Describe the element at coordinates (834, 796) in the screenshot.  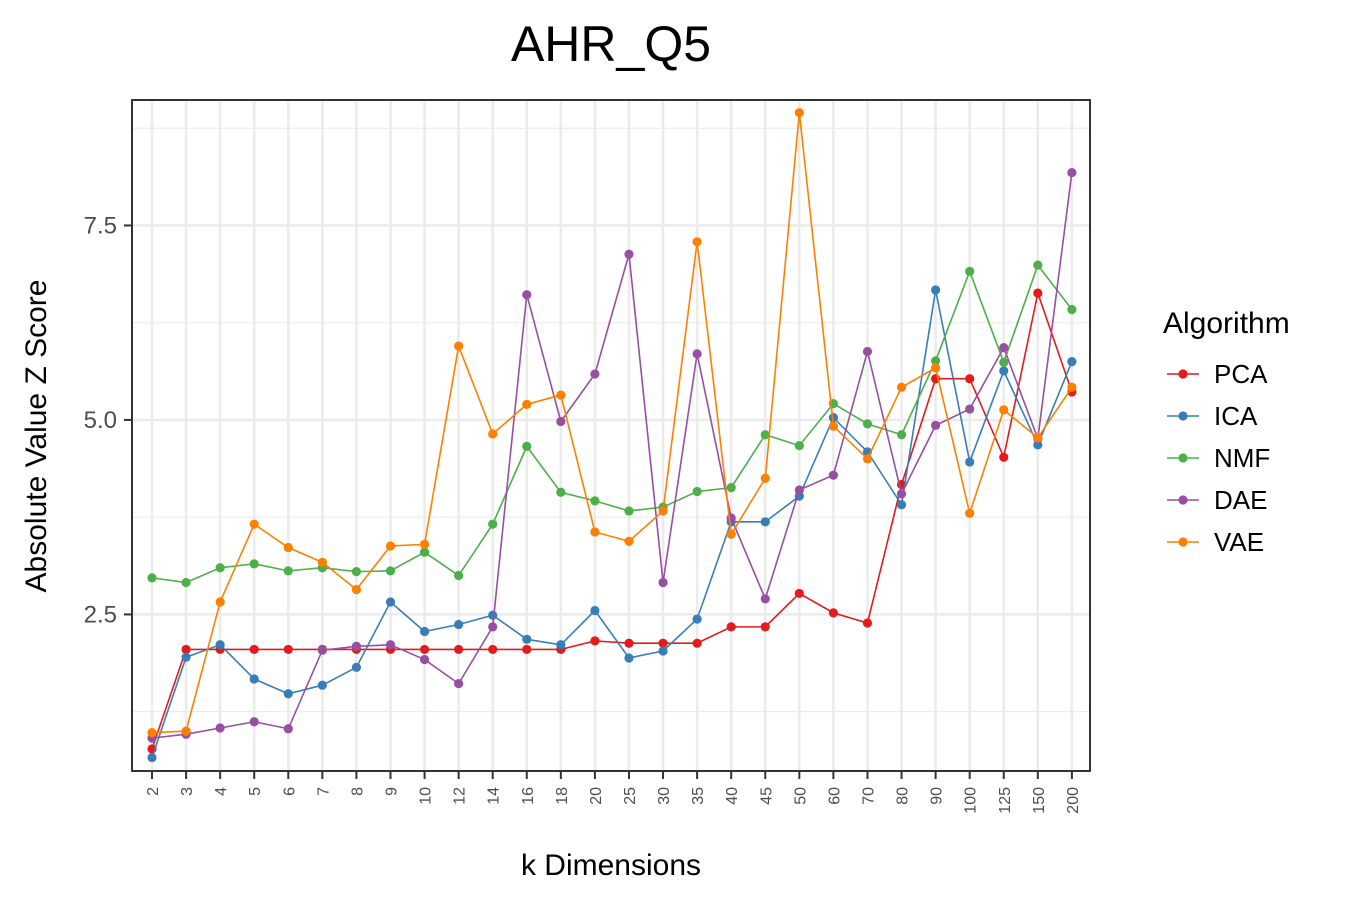
I see `x-tick-label: 60` at that location.